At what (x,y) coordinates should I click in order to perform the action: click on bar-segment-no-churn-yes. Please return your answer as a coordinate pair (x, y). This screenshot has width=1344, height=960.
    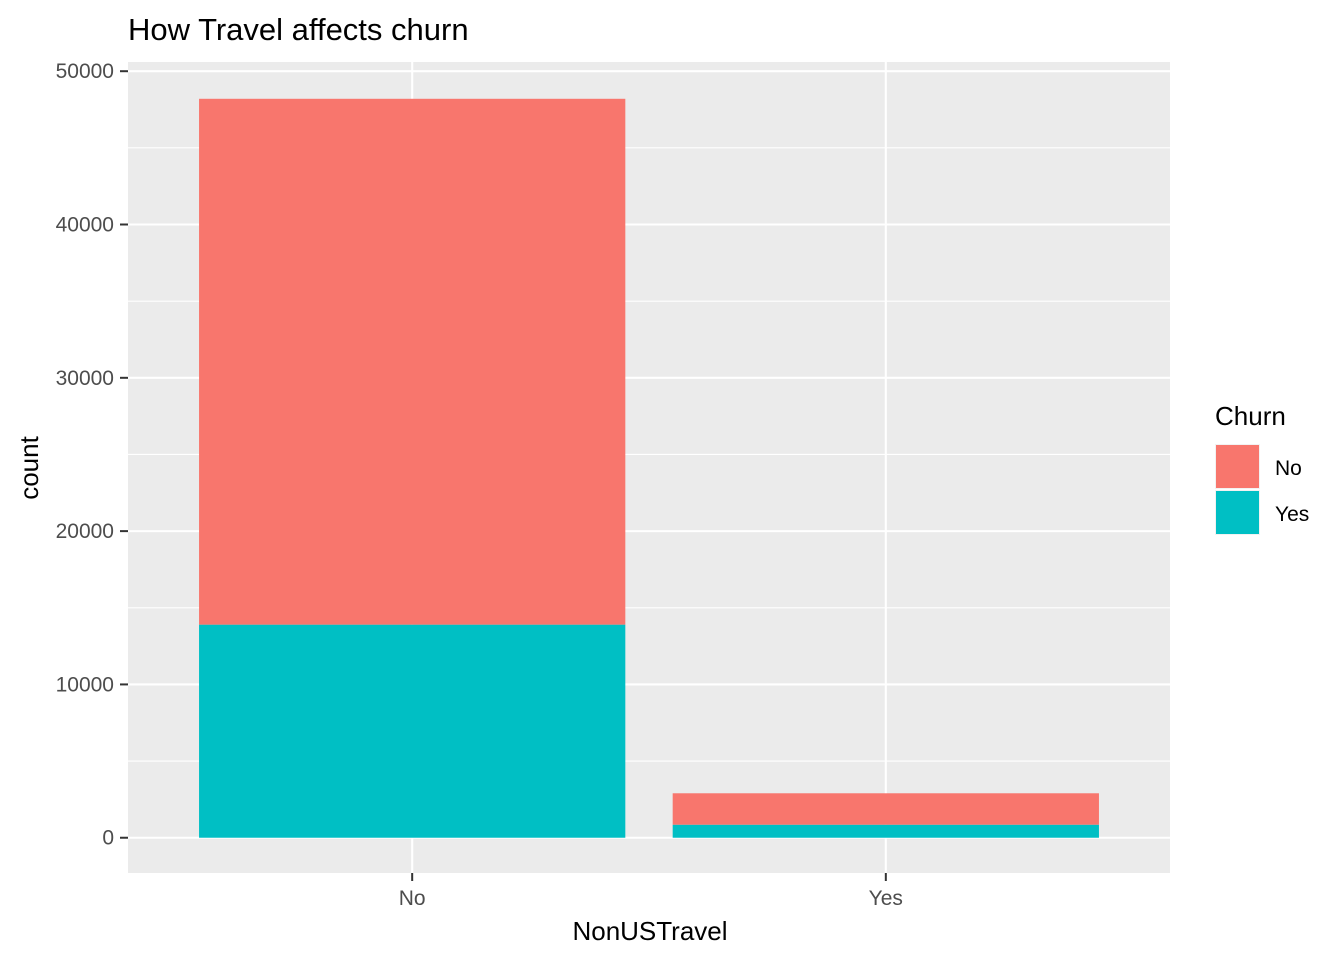
    Looking at the image, I should click on (412, 731).